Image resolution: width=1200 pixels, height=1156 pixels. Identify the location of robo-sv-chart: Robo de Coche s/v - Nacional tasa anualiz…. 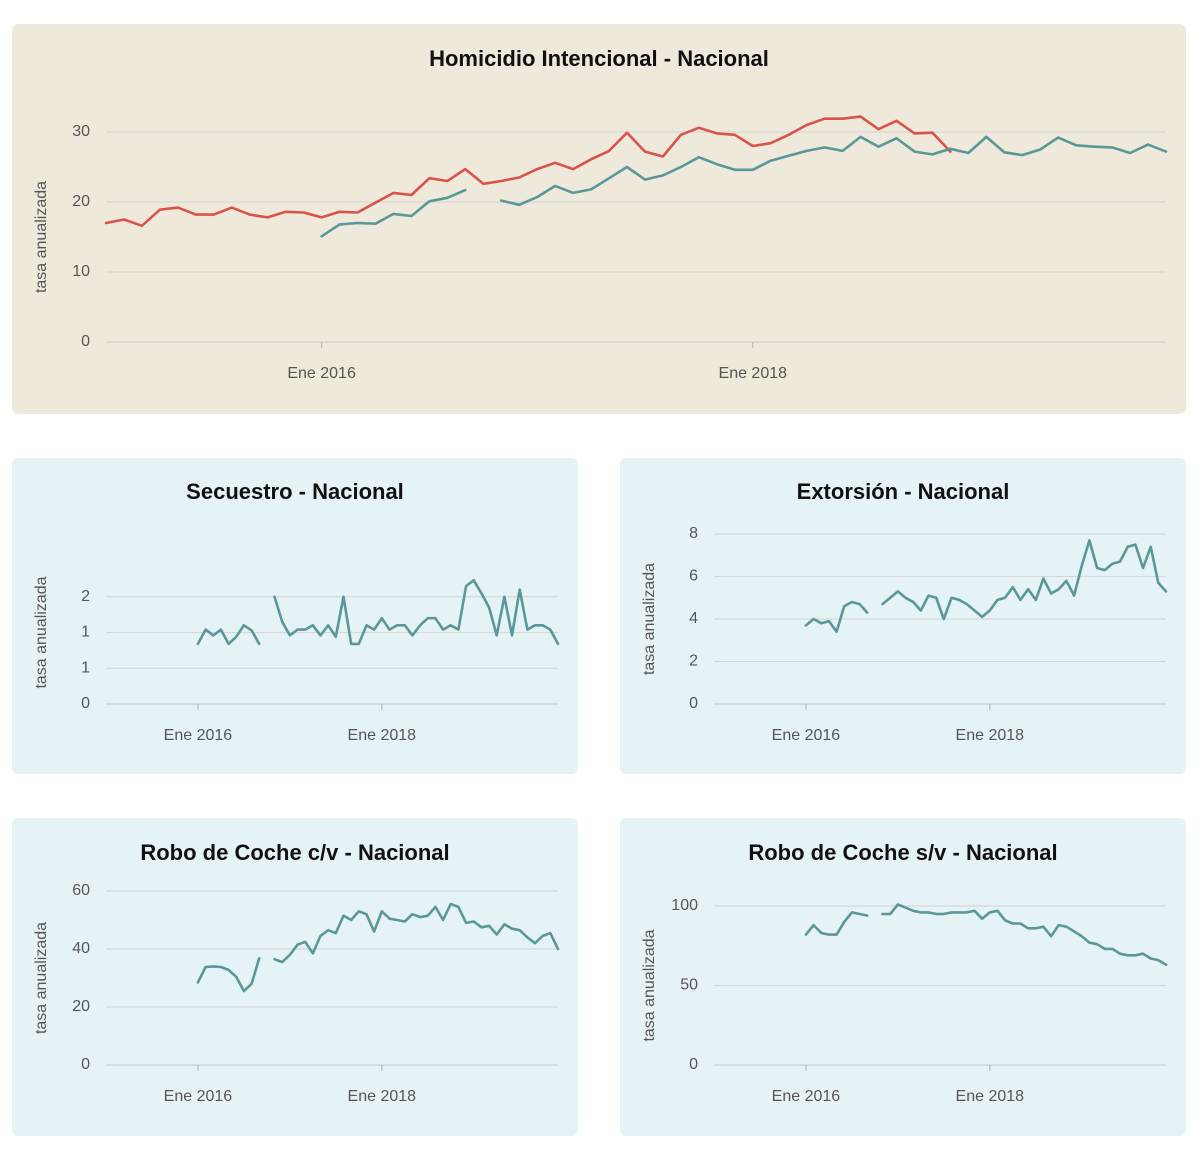
(904, 972).